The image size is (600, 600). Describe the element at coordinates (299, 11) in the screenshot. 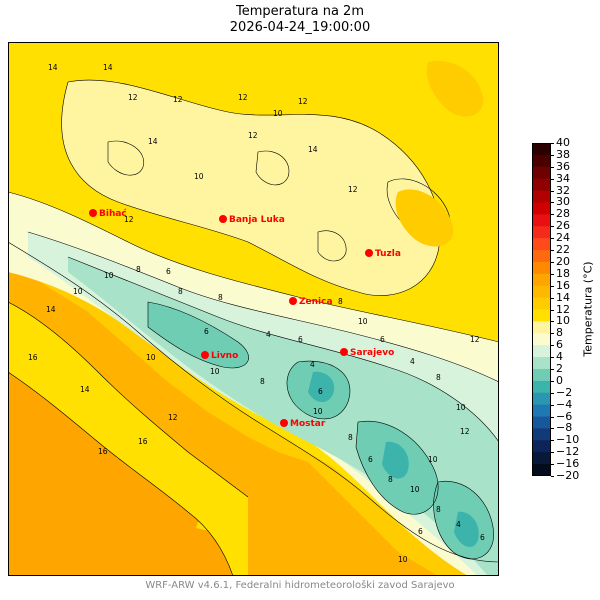

I see `map-title: Temperatura na 2m` at that location.